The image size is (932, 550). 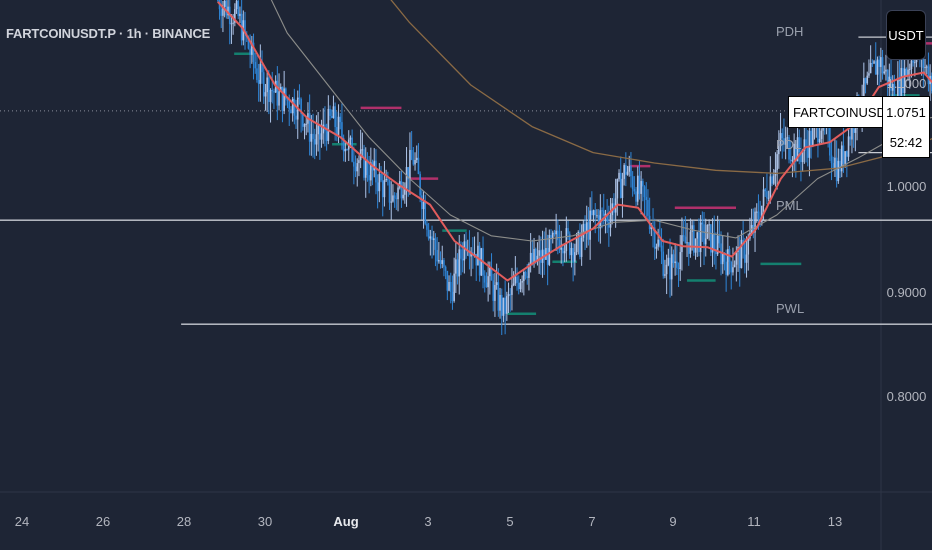 I want to click on price-tick-label: 0.8000, so click(x=906, y=396).